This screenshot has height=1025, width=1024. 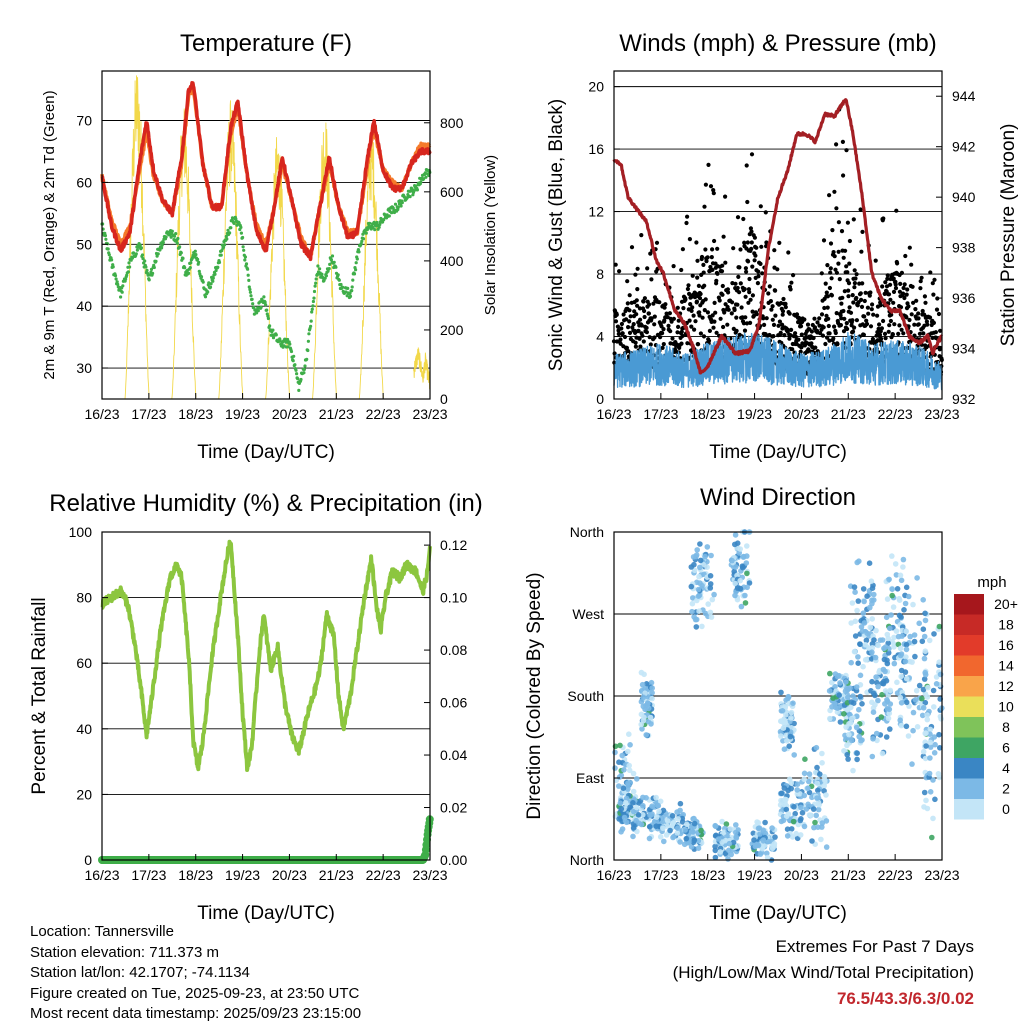 I want to click on y2-tick-label: 800, so click(x=452, y=123).